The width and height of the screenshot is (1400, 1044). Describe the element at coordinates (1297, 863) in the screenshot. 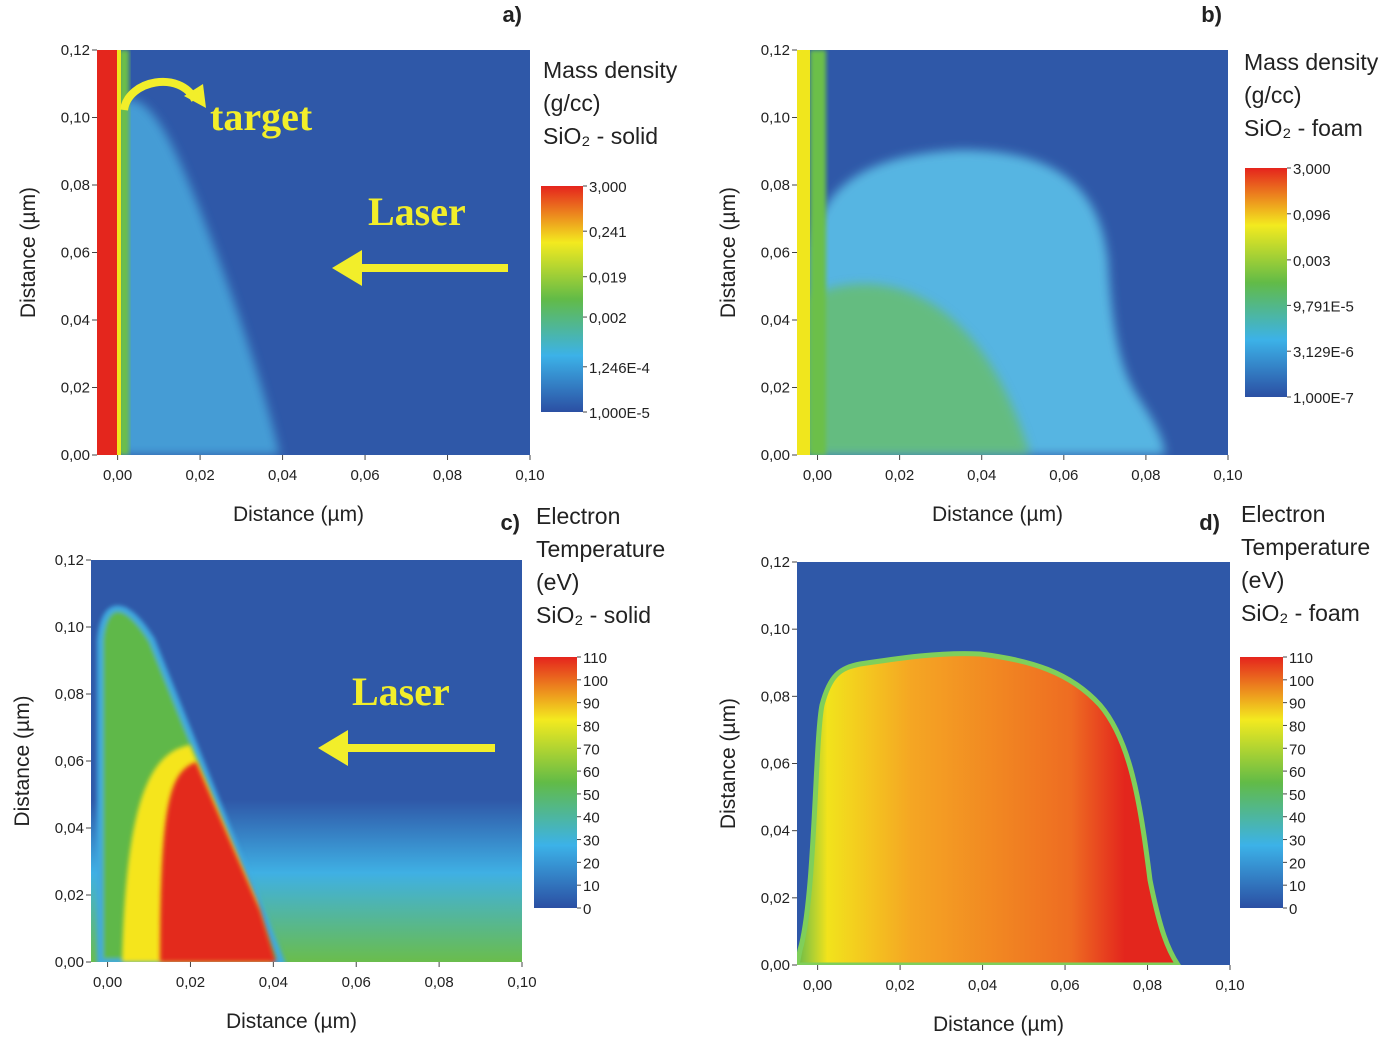

I see `colorbar-tick-label: 20` at that location.